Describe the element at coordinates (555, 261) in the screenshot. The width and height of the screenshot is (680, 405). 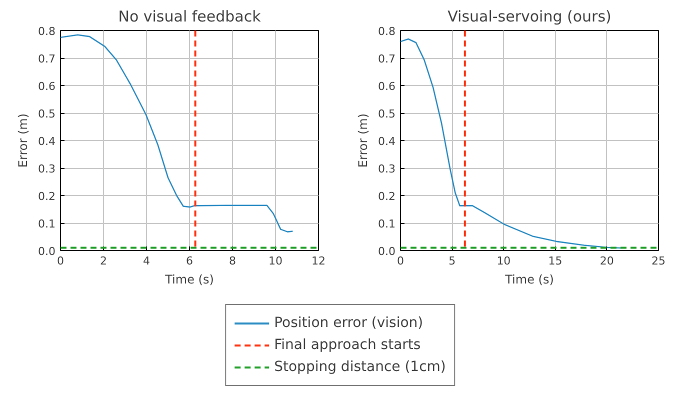
I see `x-tick-label: 15` at that location.